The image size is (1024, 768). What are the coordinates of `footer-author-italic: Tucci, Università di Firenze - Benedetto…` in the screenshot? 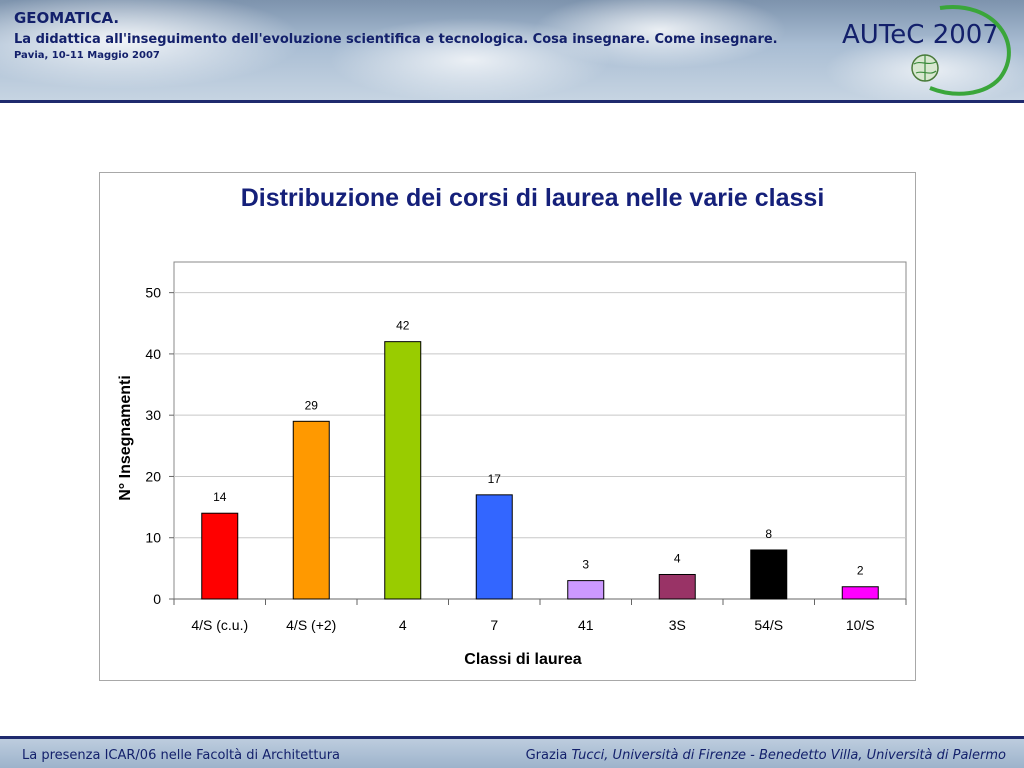 It's located at (788, 755).